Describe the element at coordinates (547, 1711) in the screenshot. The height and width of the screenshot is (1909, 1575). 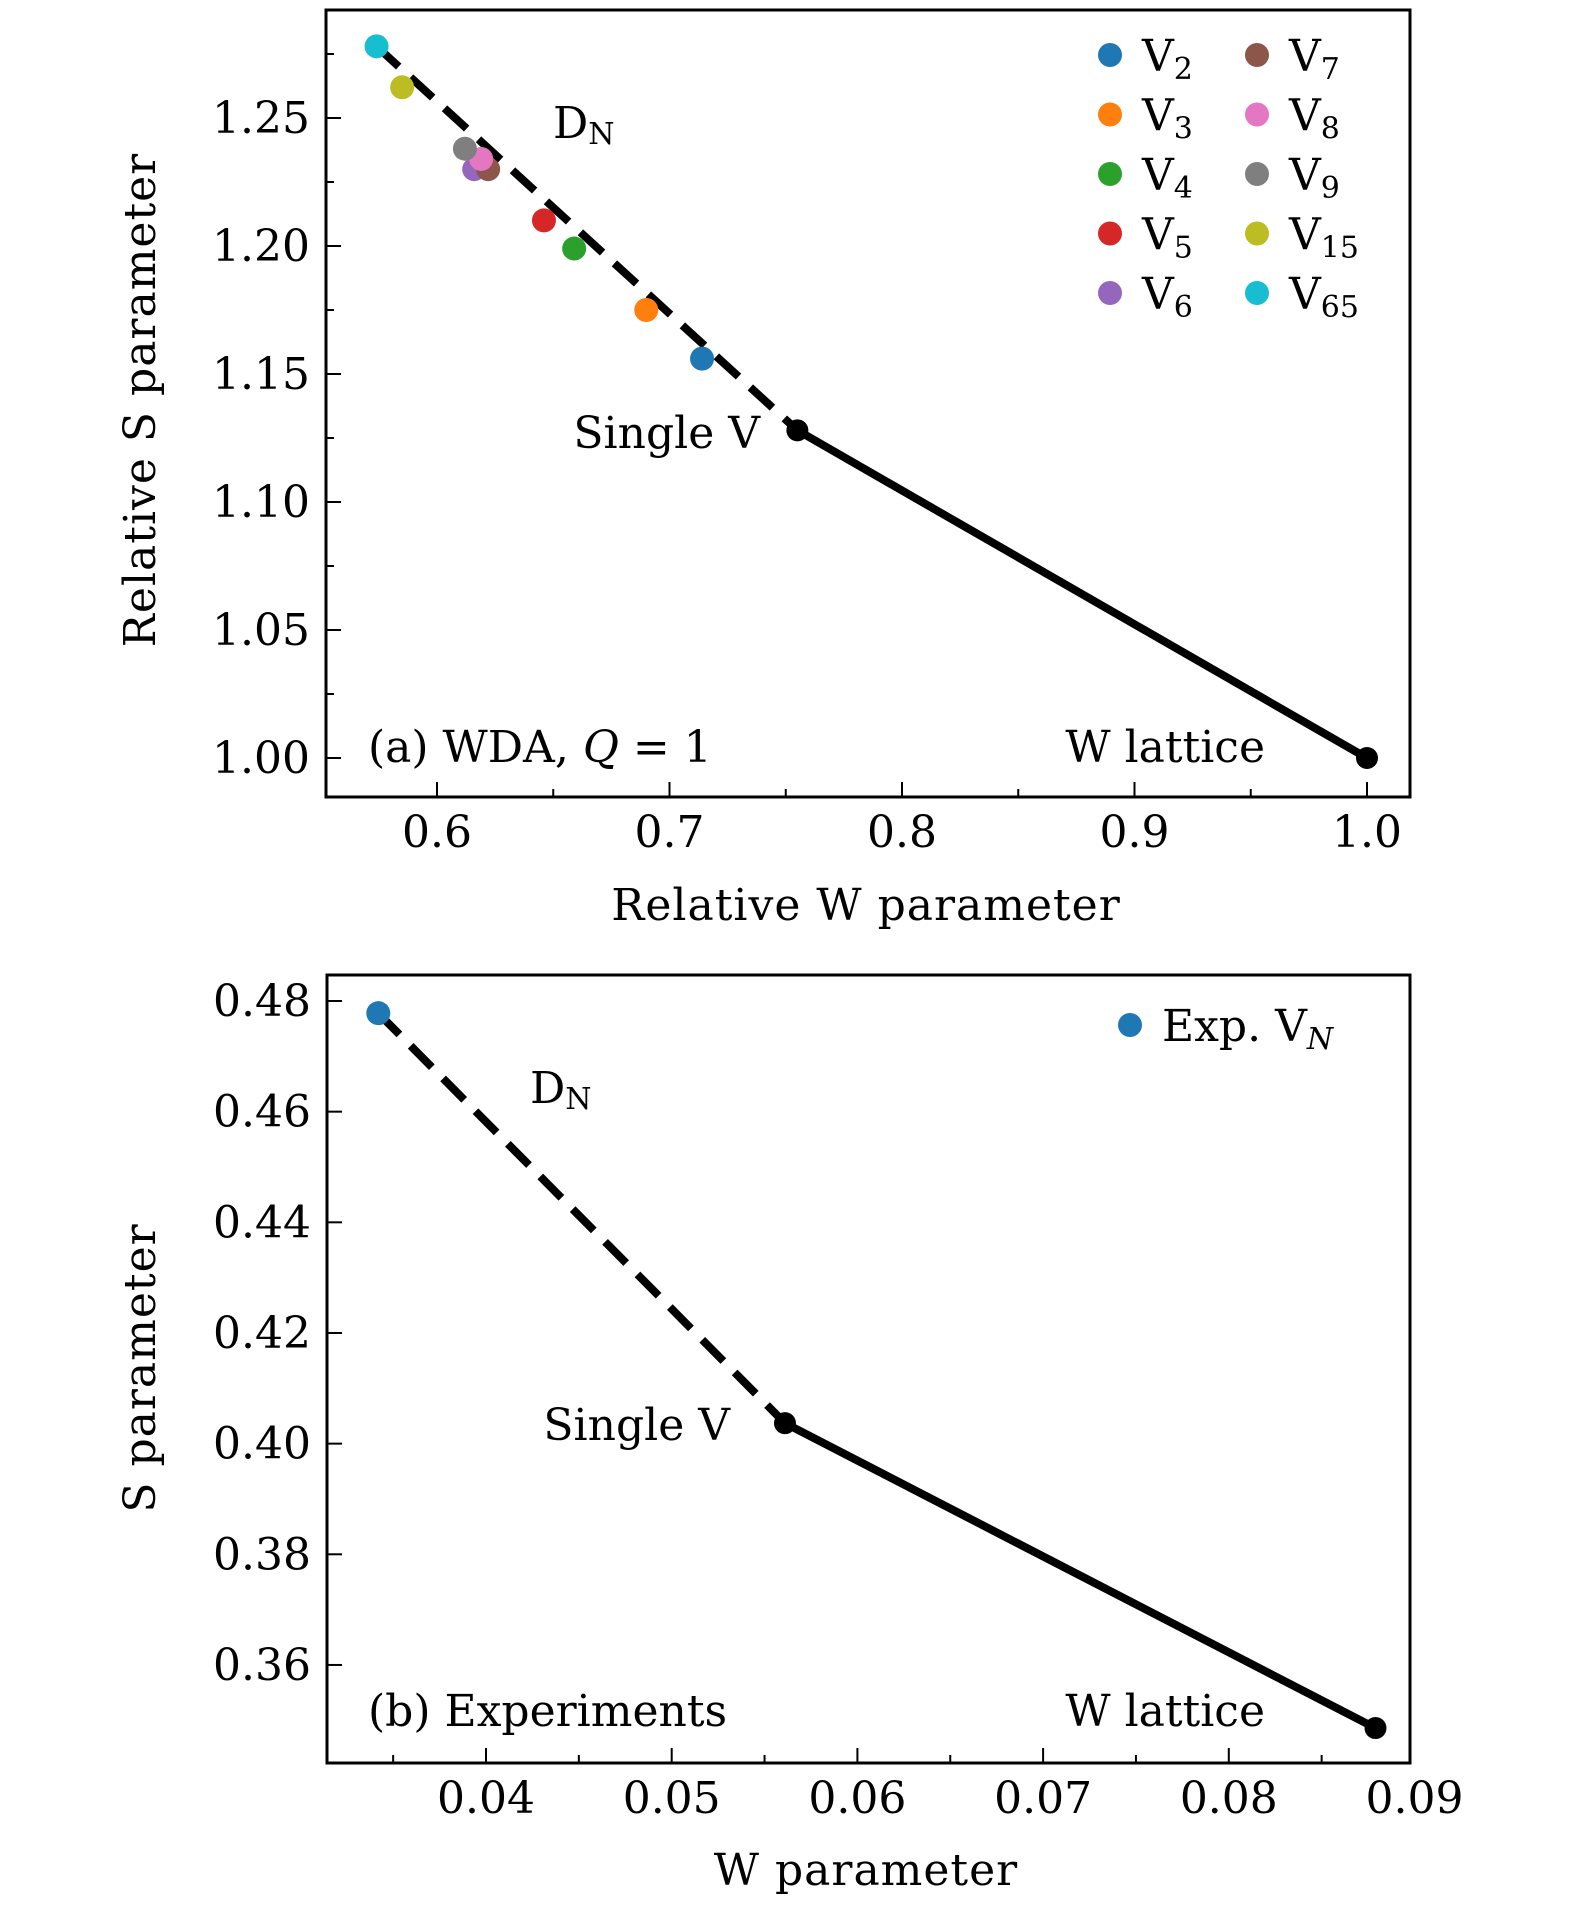
I see `b-panel-label: (b) Experiments` at that location.